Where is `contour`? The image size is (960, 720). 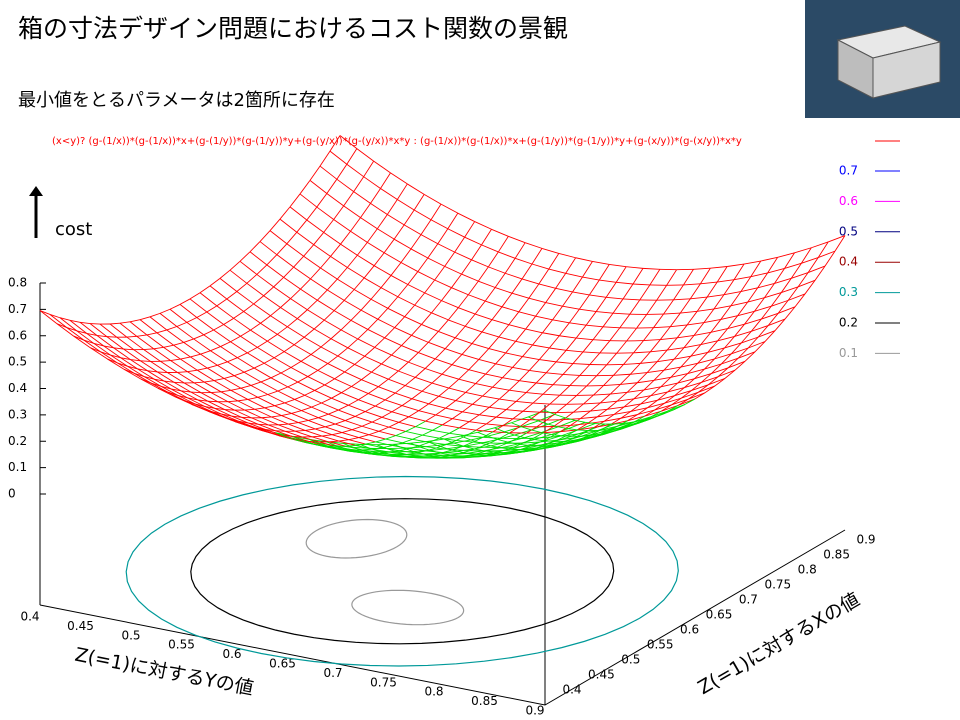 contour is located at coordinates (408, 607).